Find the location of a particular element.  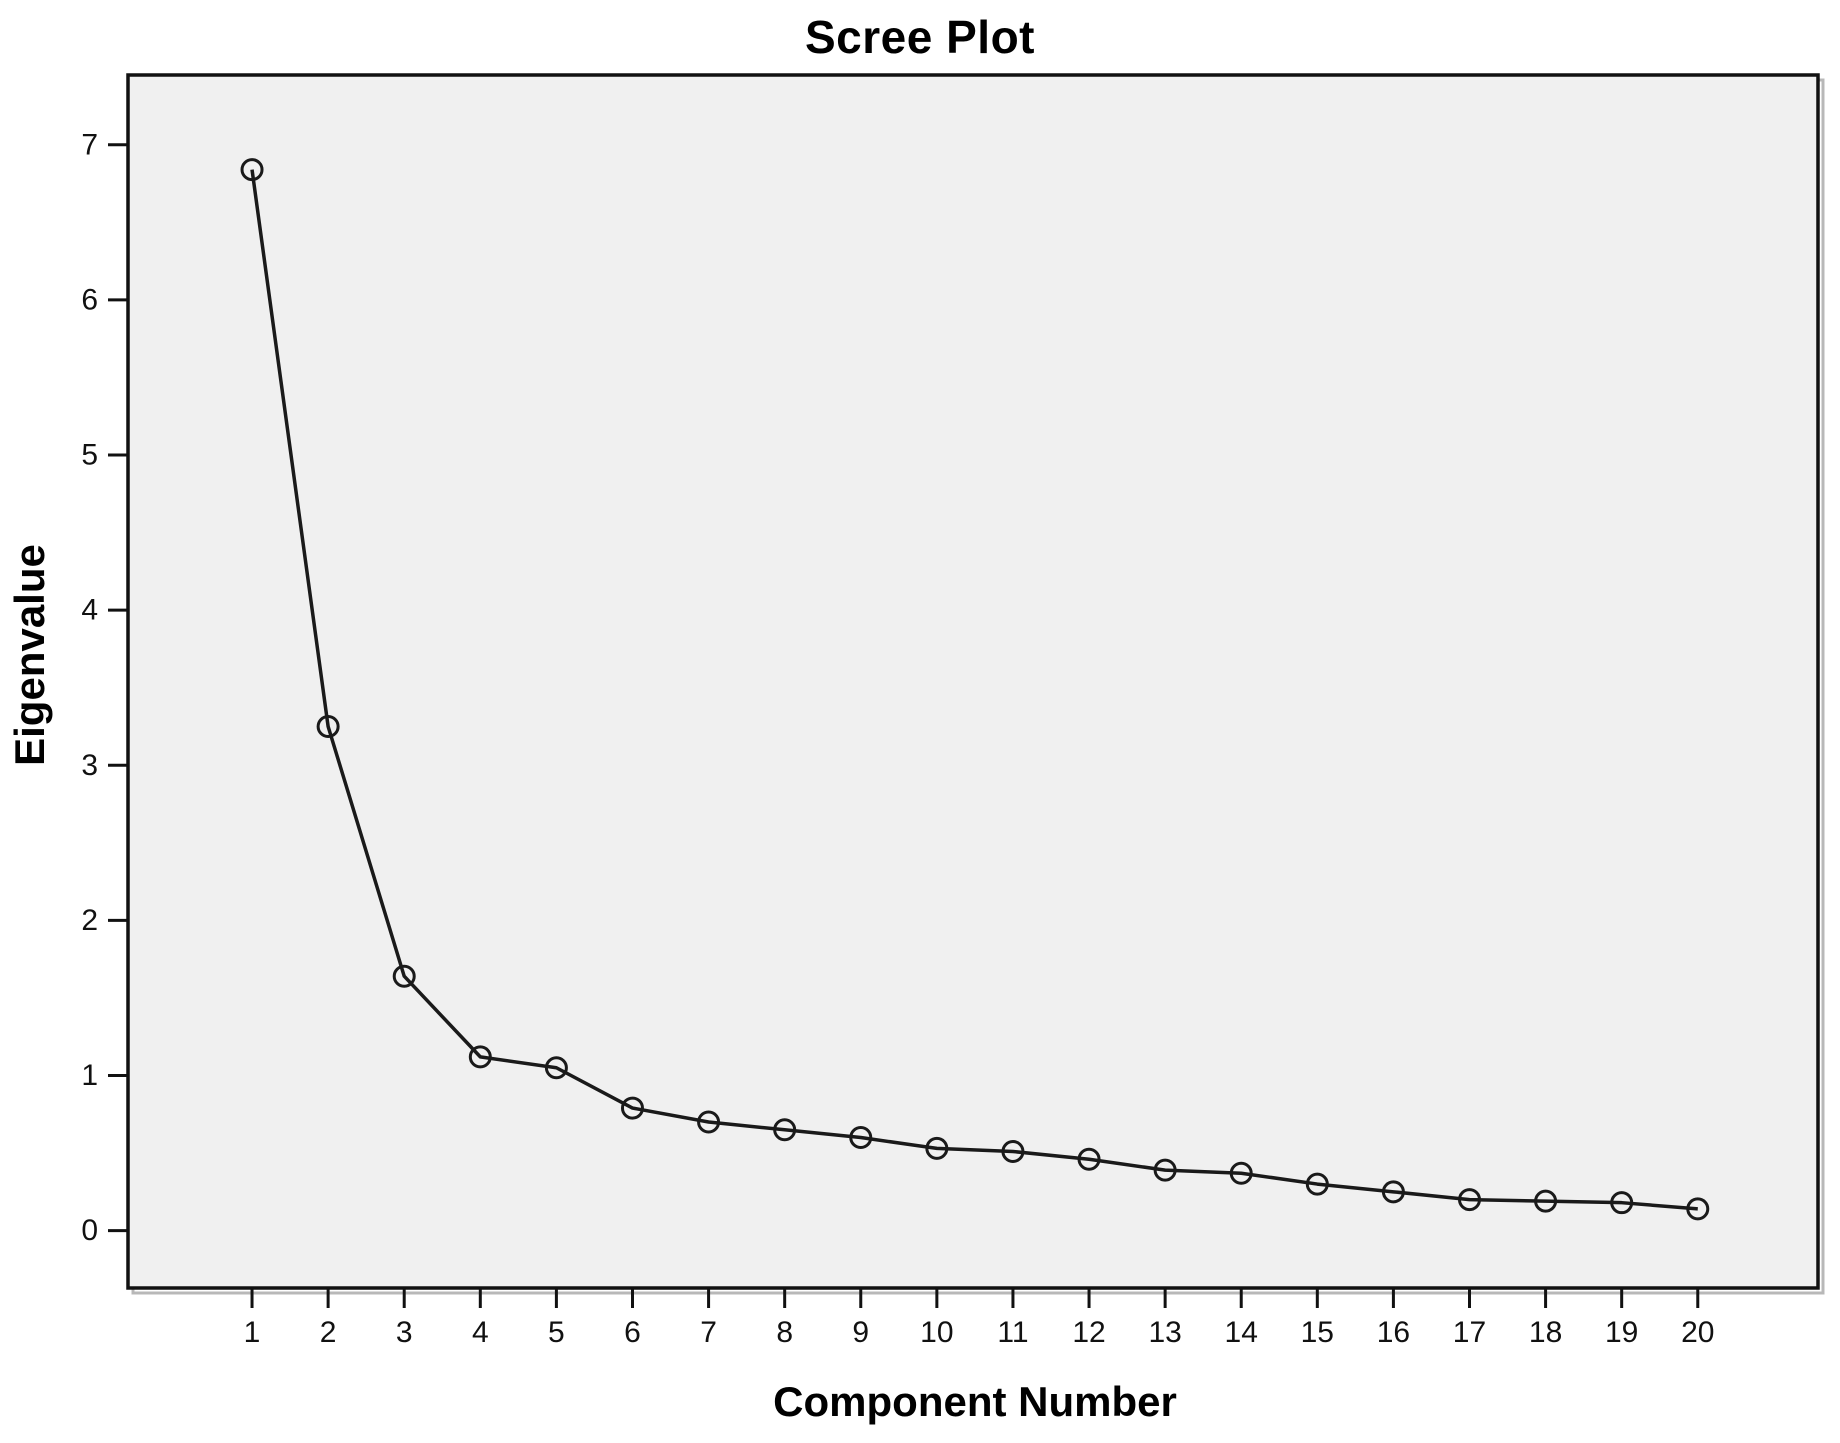

x-tick-label: 16 is located at coordinates (1393, 1332).